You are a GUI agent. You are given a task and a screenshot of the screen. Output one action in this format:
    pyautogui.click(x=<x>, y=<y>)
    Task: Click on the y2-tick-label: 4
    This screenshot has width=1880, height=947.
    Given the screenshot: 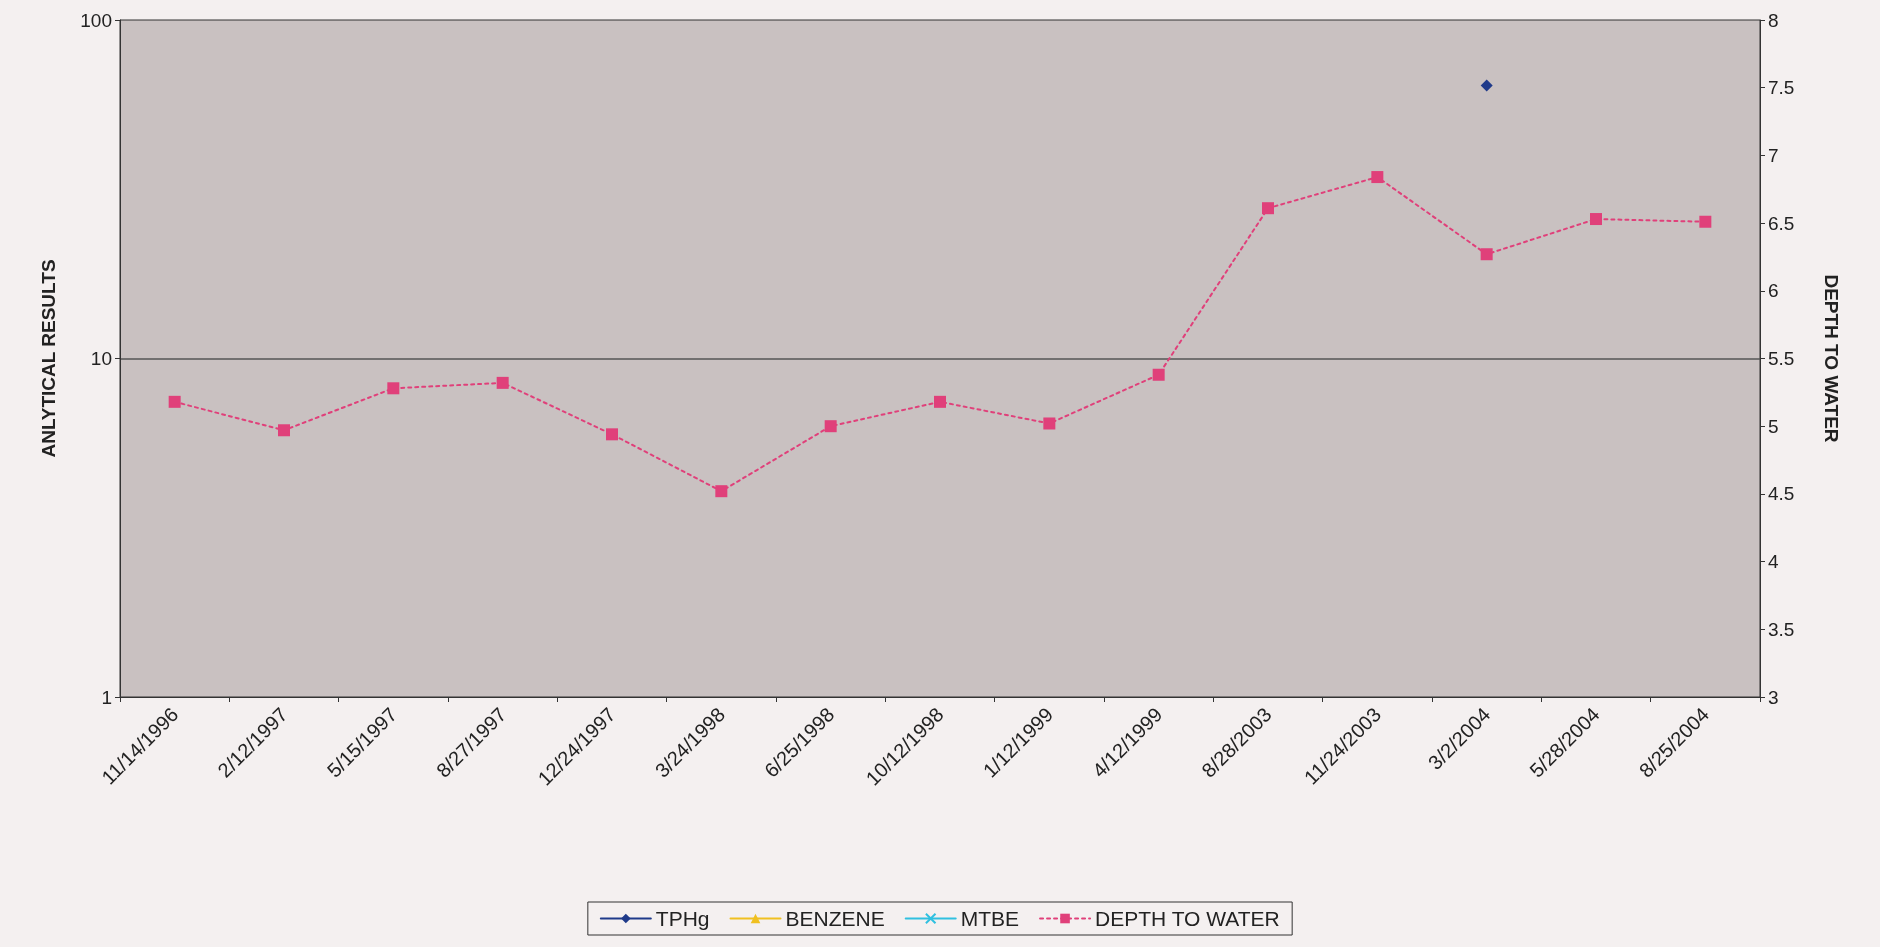 What is the action you would take?
    pyautogui.click(x=1773, y=562)
    